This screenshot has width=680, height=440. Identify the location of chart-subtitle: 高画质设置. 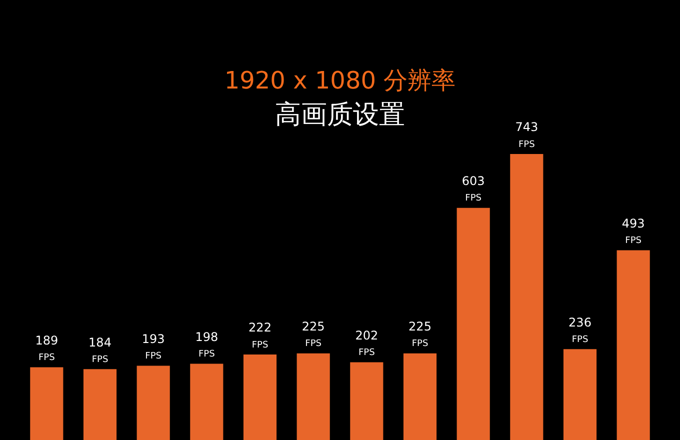
(340, 115).